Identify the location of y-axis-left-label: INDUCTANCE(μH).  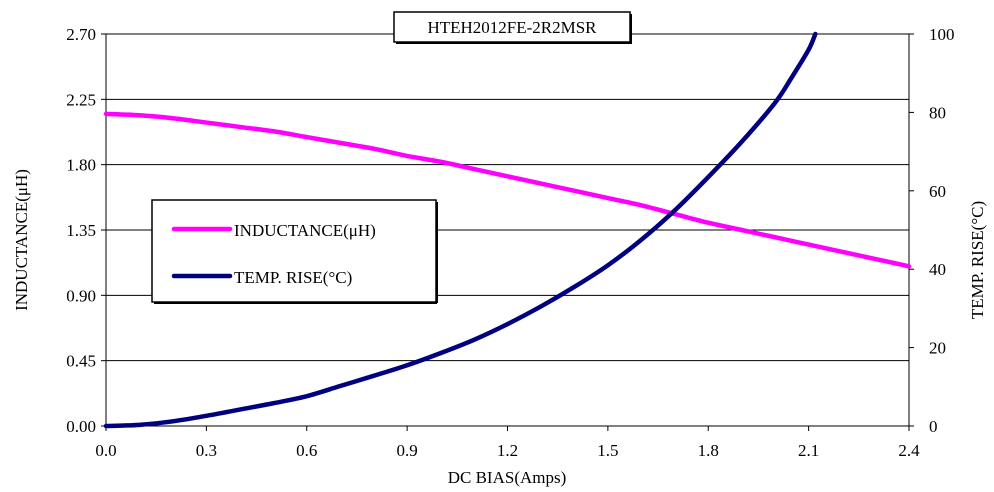
(21, 240).